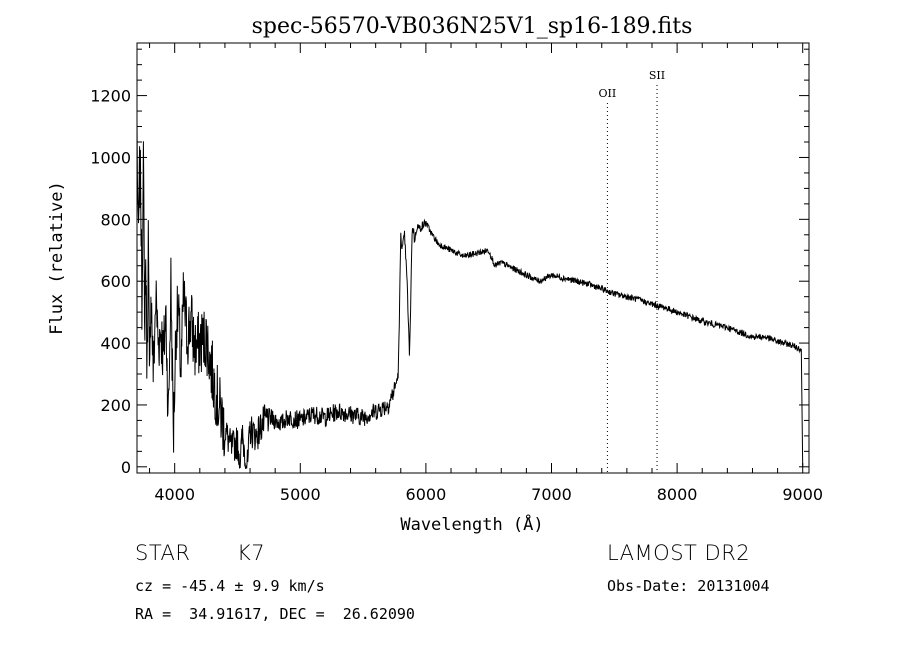  Describe the element at coordinates (275, 614) in the screenshot. I see `coordinates-text: RA = 34.91617, DEC = 26.62090` at that location.